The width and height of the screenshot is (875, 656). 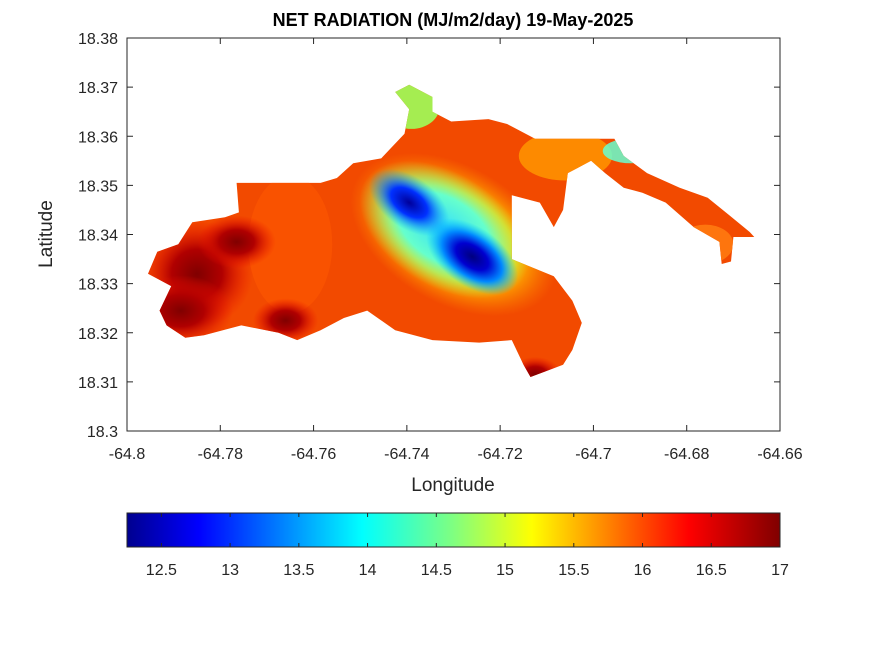 What do you see at coordinates (368, 570) in the screenshot?
I see `colorbar-tick-label: 14` at bounding box center [368, 570].